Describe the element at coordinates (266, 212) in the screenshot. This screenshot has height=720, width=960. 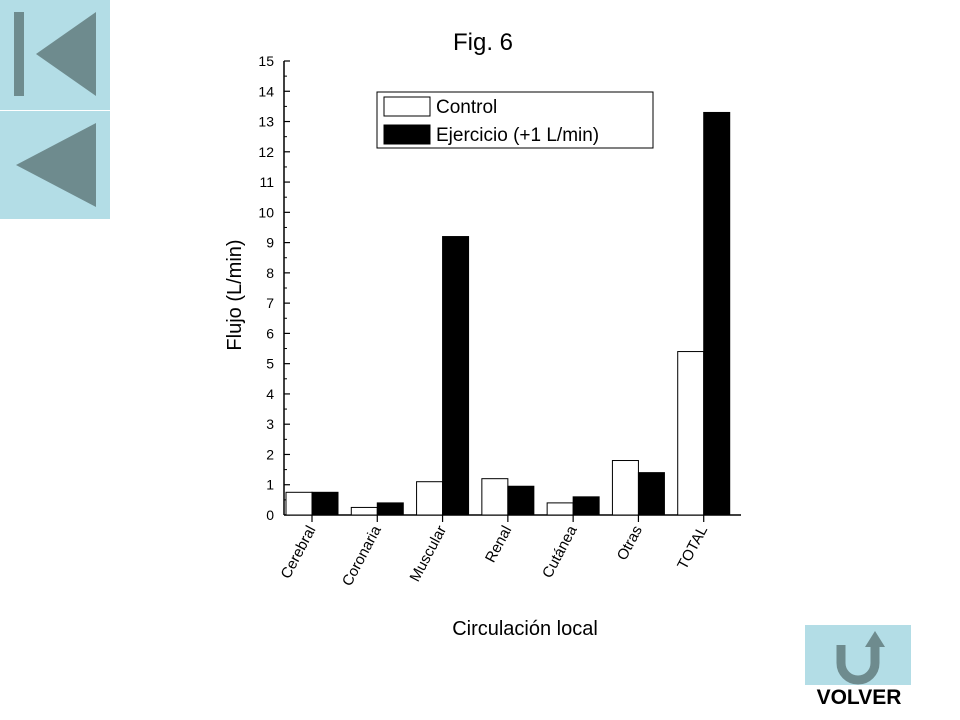
I see `y-tick-label: 10` at that location.